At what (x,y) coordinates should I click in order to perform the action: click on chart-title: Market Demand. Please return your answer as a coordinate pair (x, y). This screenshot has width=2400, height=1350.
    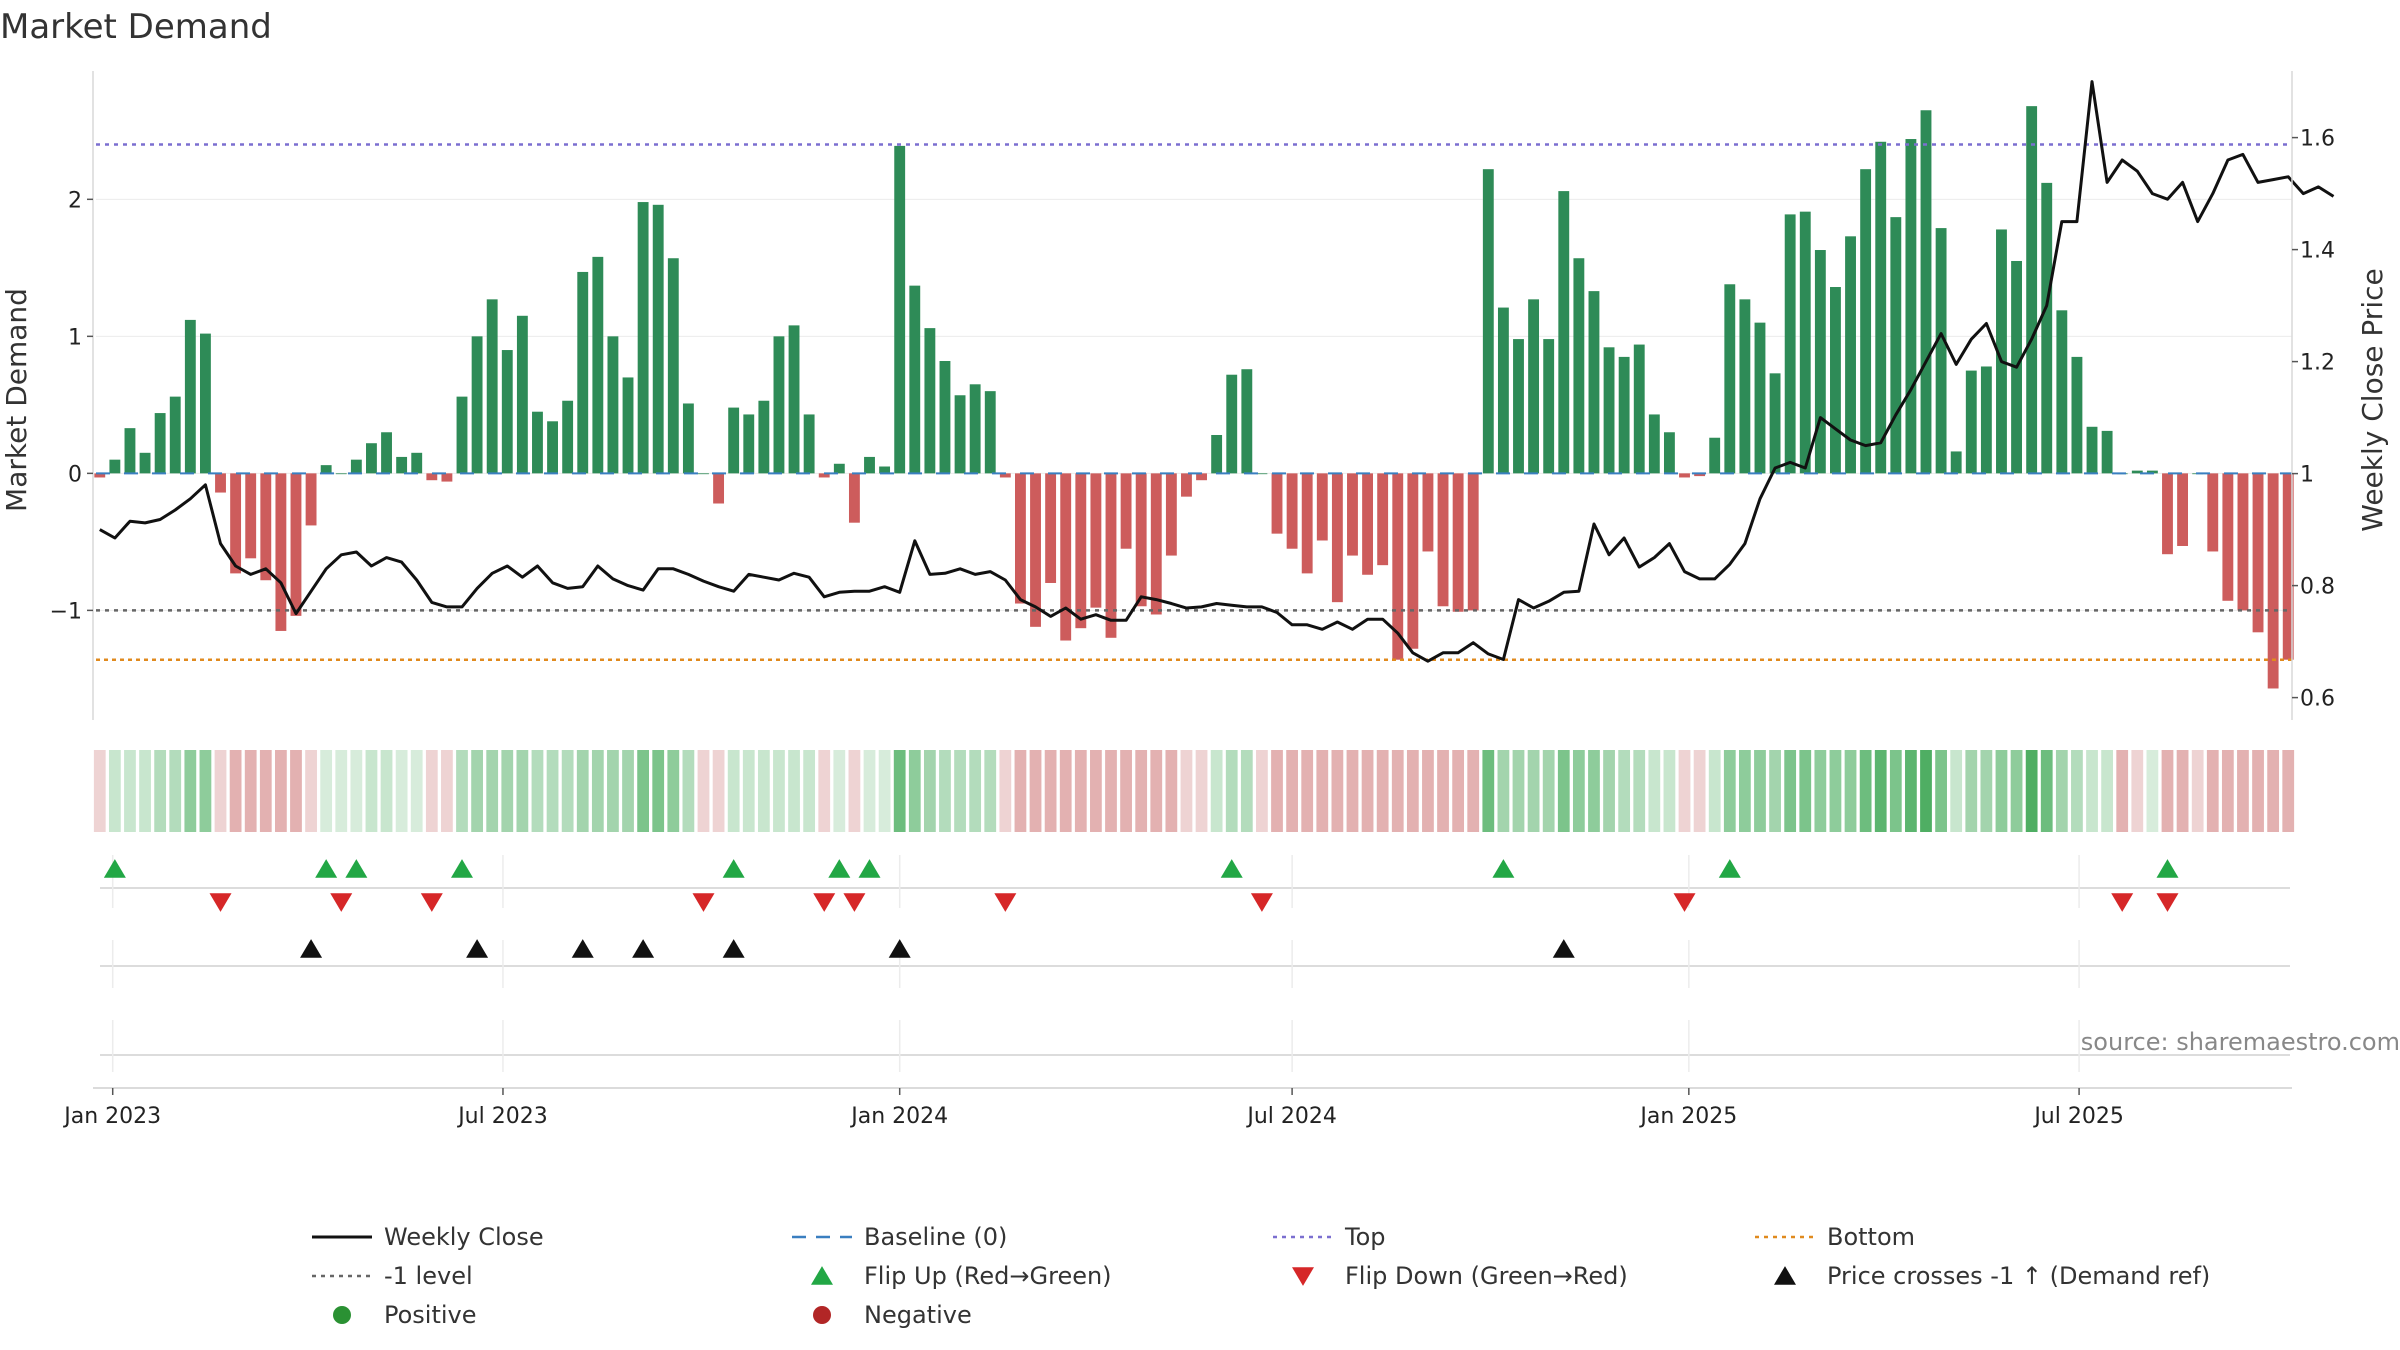
    Looking at the image, I should click on (136, 27).